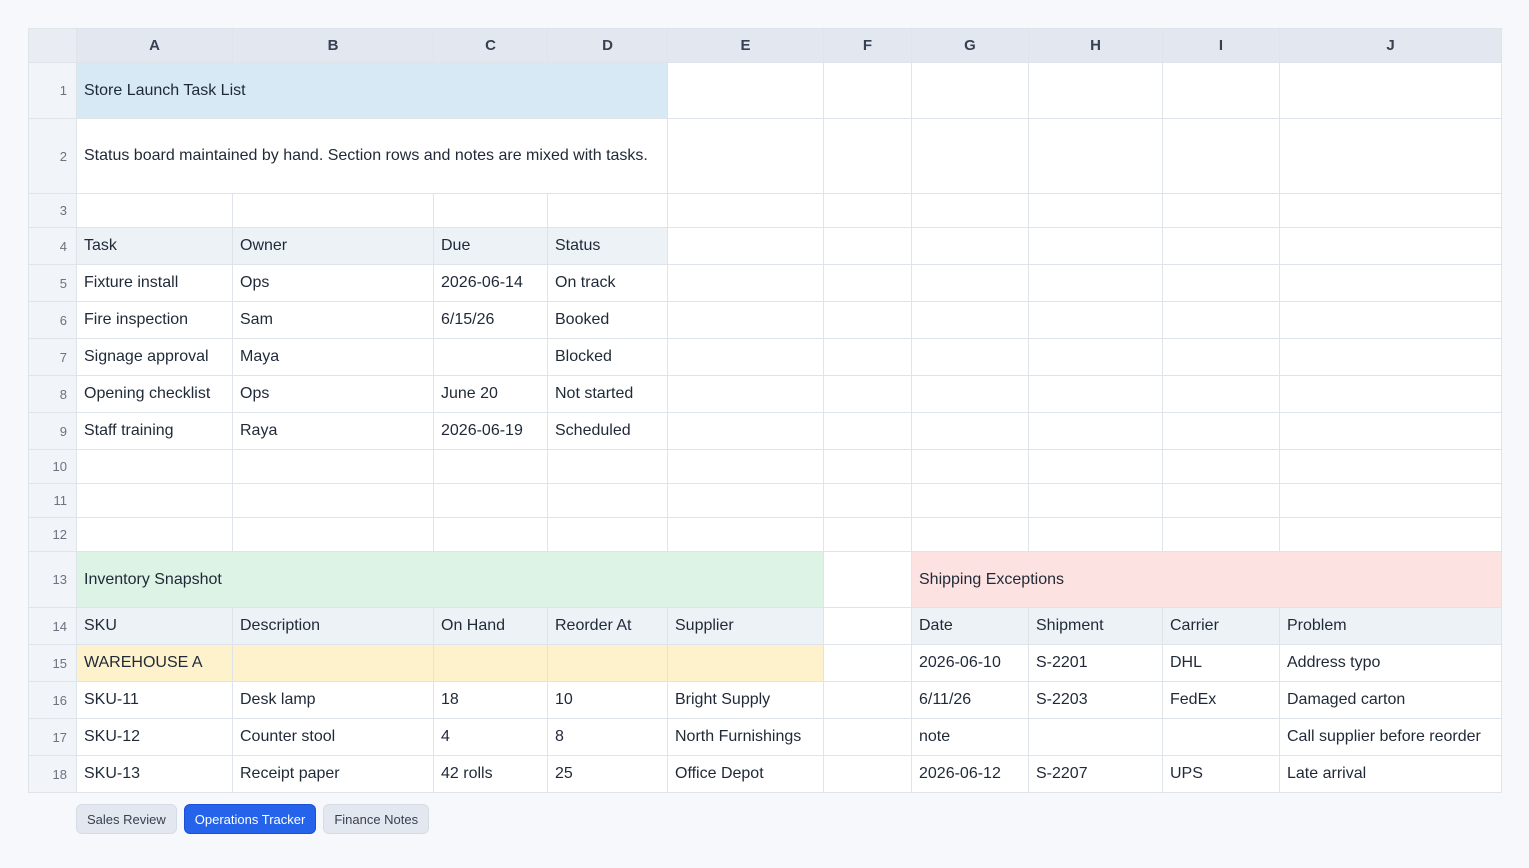 Image resolution: width=1529 pixels, height=868 pixels. What do you see at coordinates (333, 700) in the screenshot?
I see `description-cell: Desk lamp` at bounding box center [333, 700].